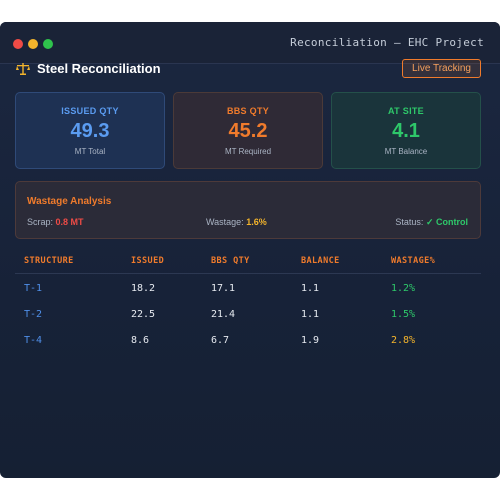  Describe the element at coordinates (403, 288) in the screenshot. I see `cell-wastage: 1.2%` at that location.